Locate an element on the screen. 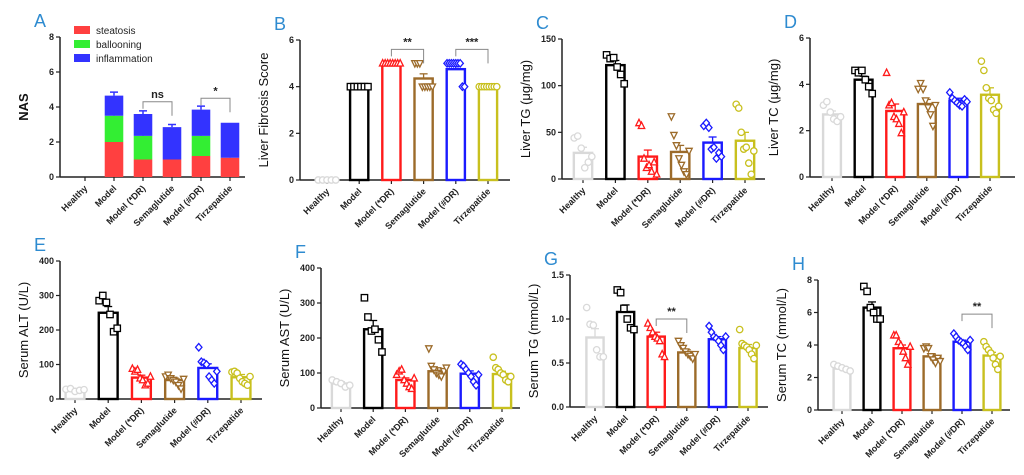 The image size is (1024, 475). significance-label: *** is located at coordinates (472, 42).